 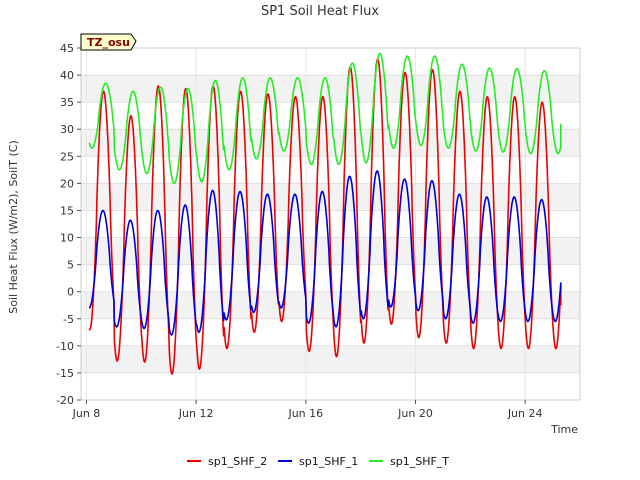 I want to click on y-tick-label: 35, so click(x=67, y=102).